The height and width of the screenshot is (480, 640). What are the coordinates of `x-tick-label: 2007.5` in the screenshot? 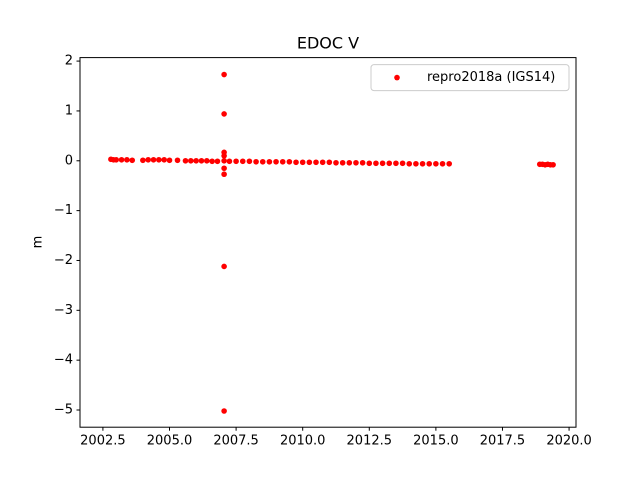 It's located at (236, 441).